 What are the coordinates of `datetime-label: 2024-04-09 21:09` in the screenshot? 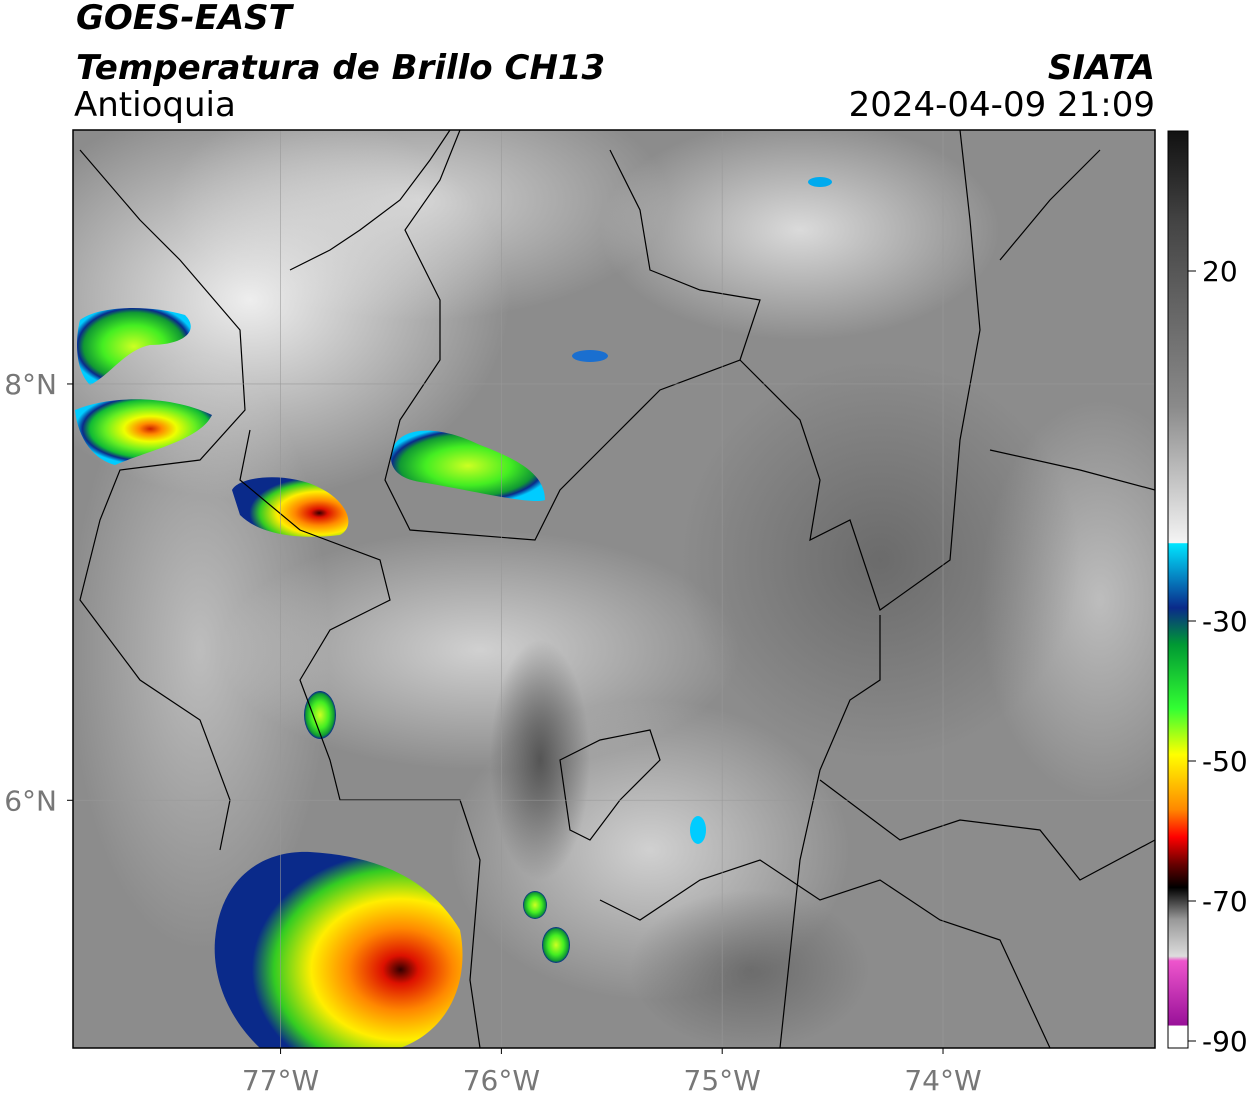 It's located at (1002, 105).